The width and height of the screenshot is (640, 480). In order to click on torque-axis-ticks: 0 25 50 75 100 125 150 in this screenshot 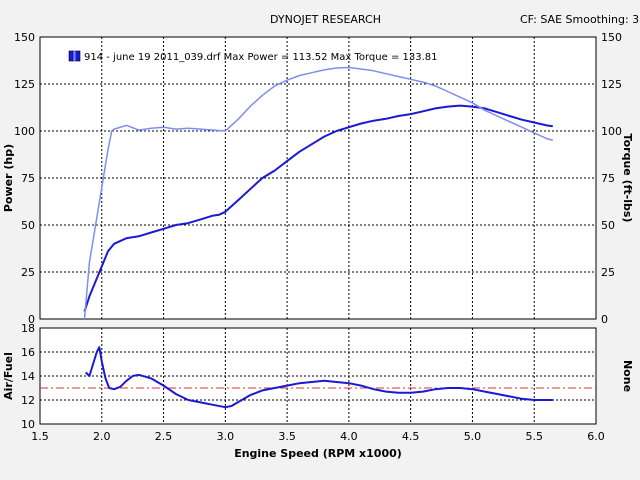, I will do `click(611, 178)`.